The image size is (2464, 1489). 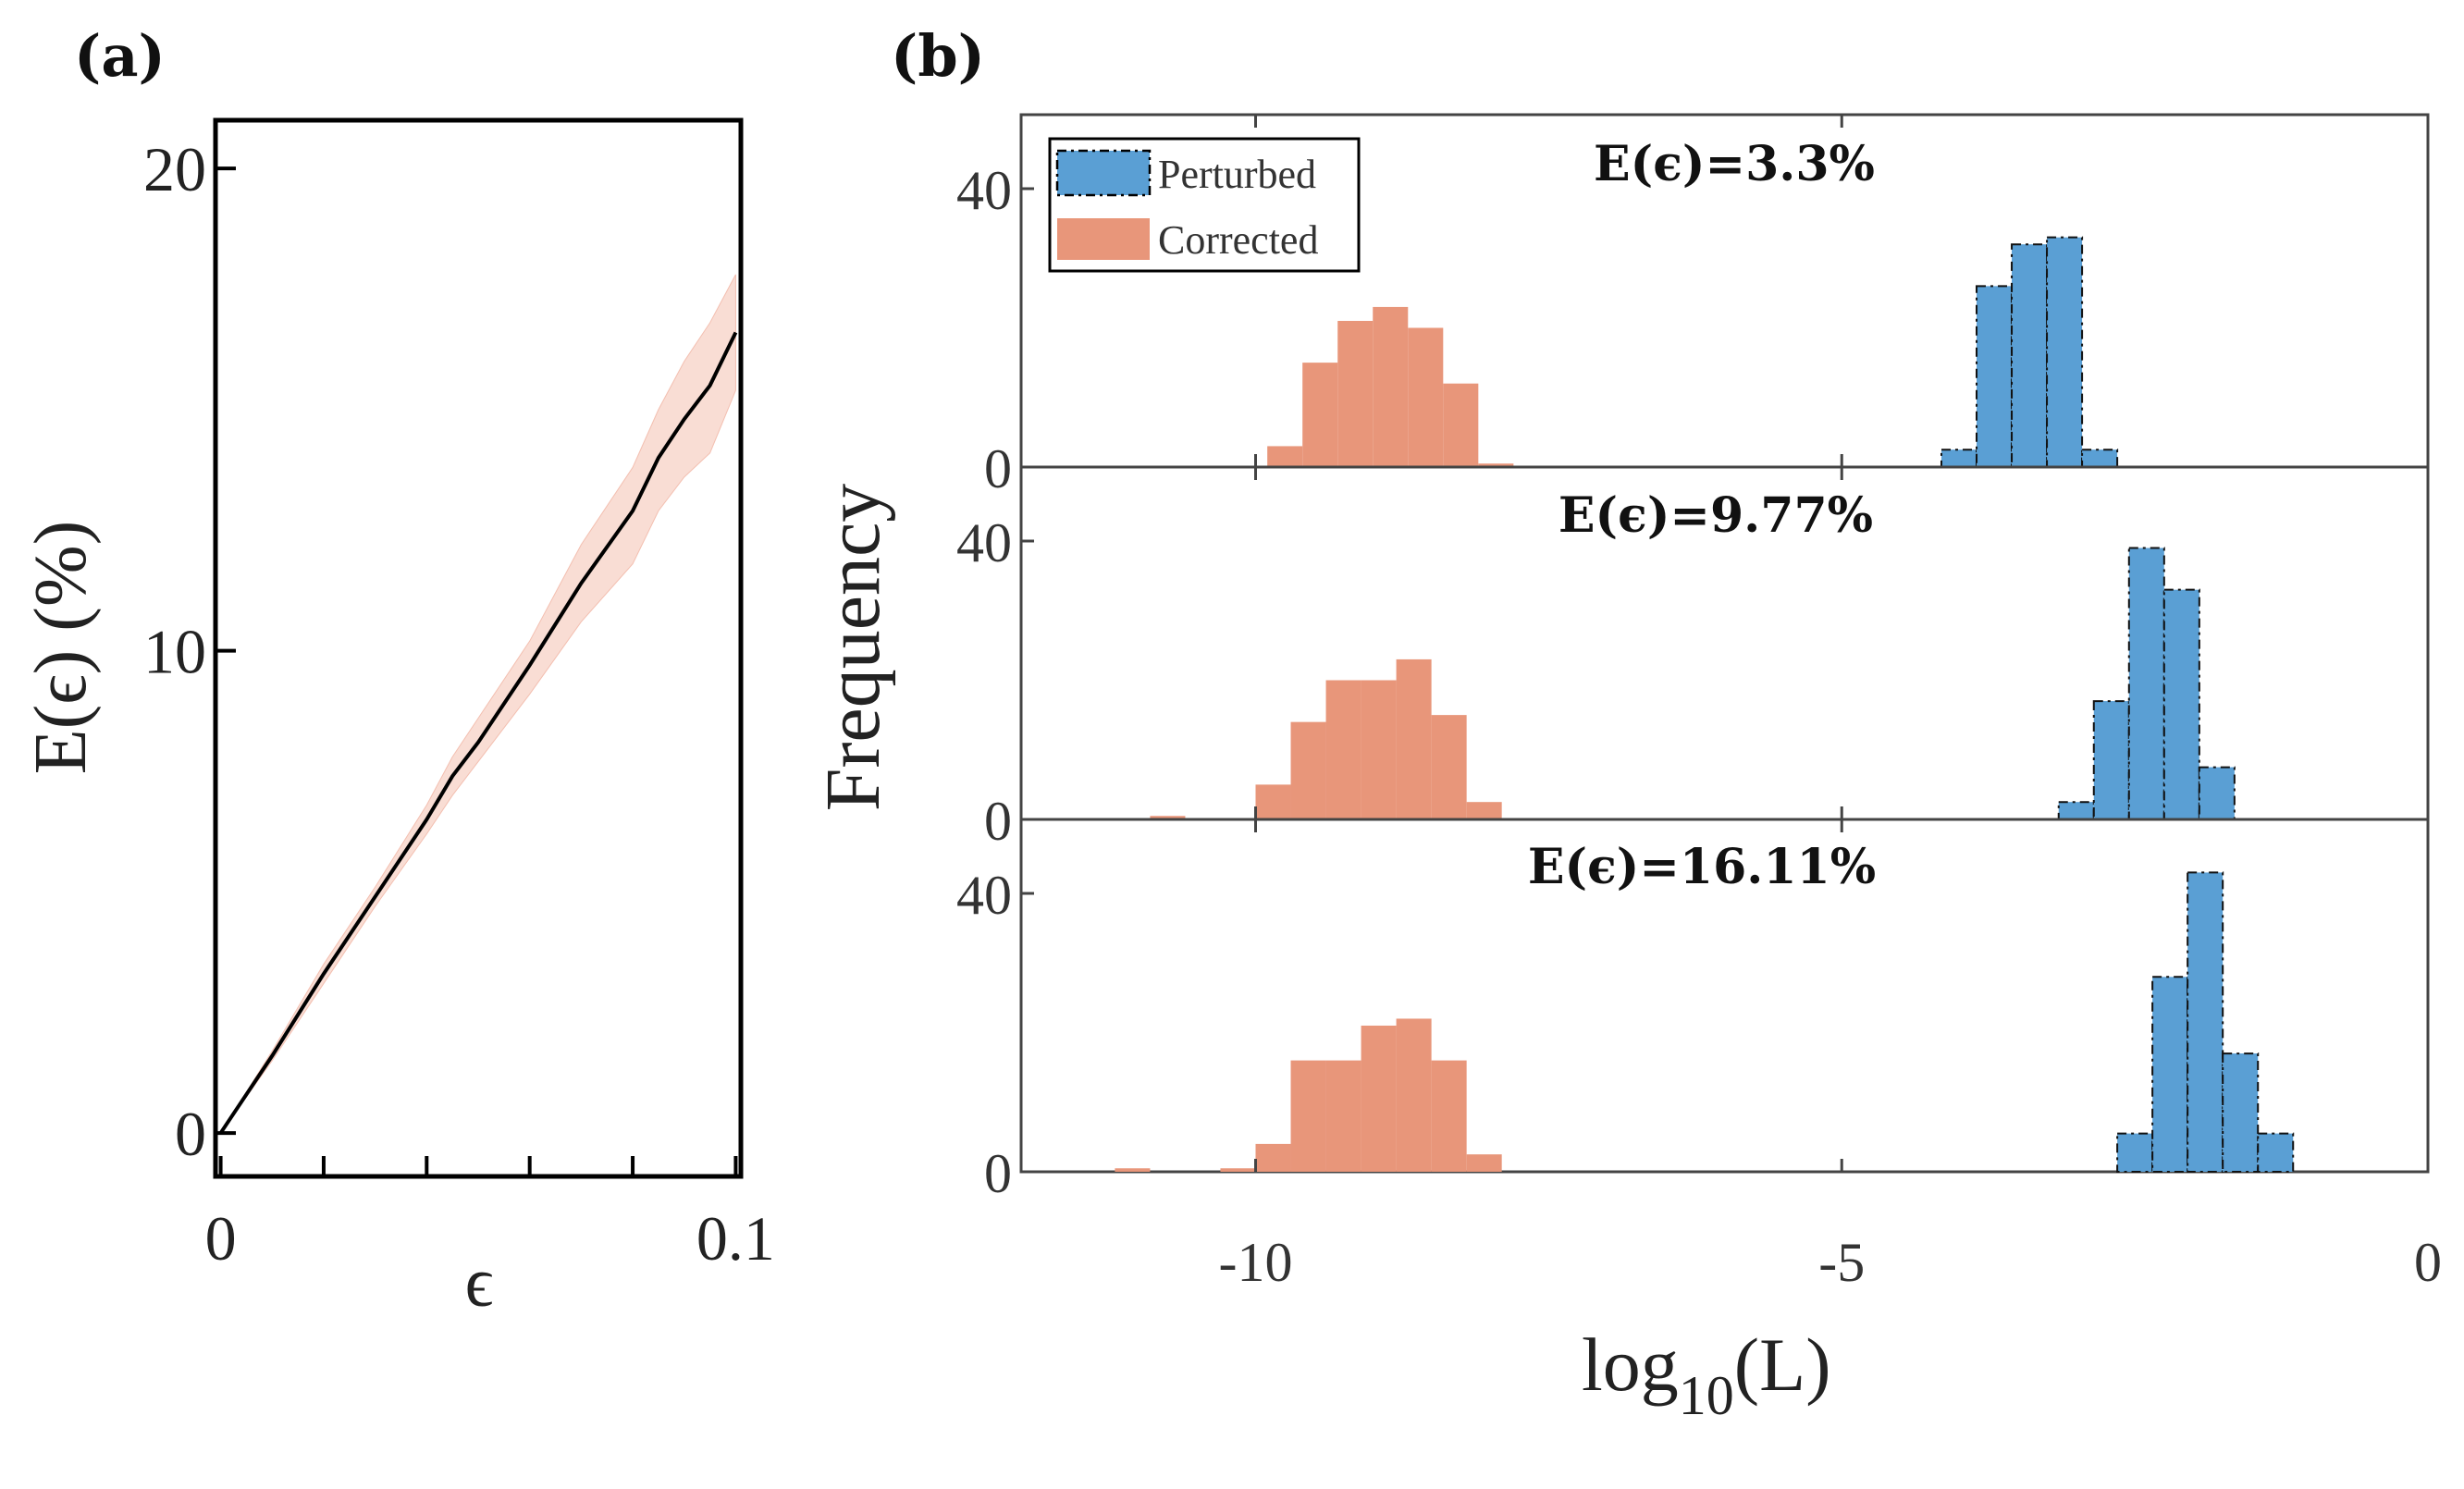 What do you see at coordinates (120, 56) in the screenshot?
I see `panel-a-label: (a)` at bounding box center [120, 56].